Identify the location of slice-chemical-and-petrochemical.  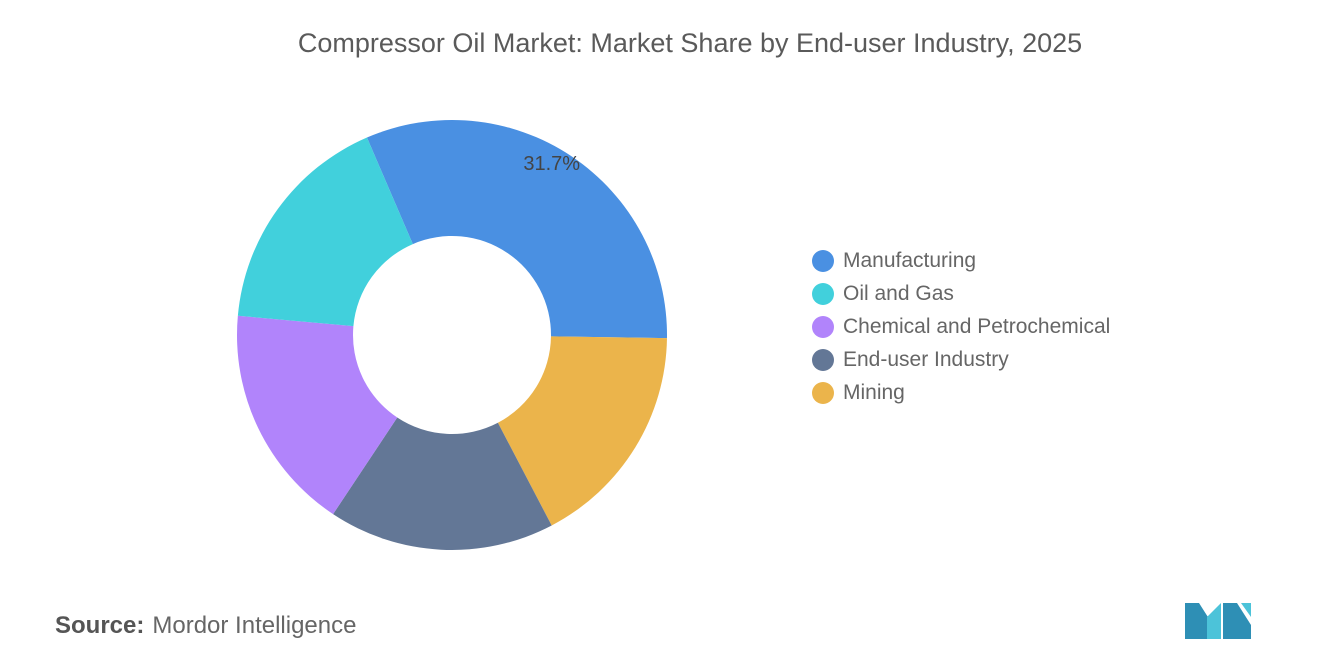
(317, 415).